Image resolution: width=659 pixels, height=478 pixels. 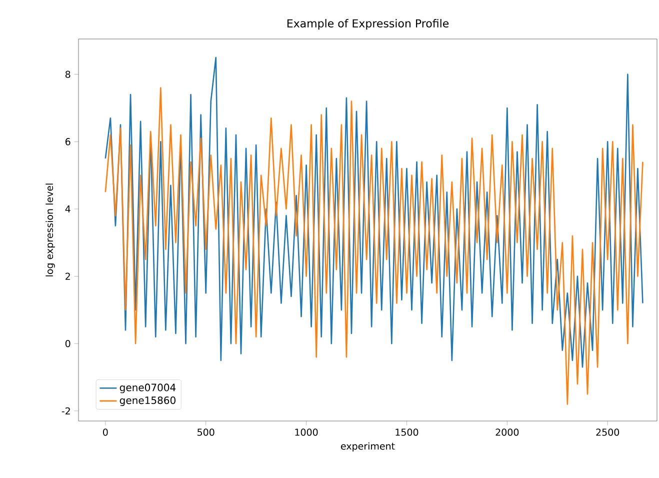 What do you see at coordinates (306, 432) in the screenshot?
I see `x-tick-label: 1000` at bounding box center [306, 432].